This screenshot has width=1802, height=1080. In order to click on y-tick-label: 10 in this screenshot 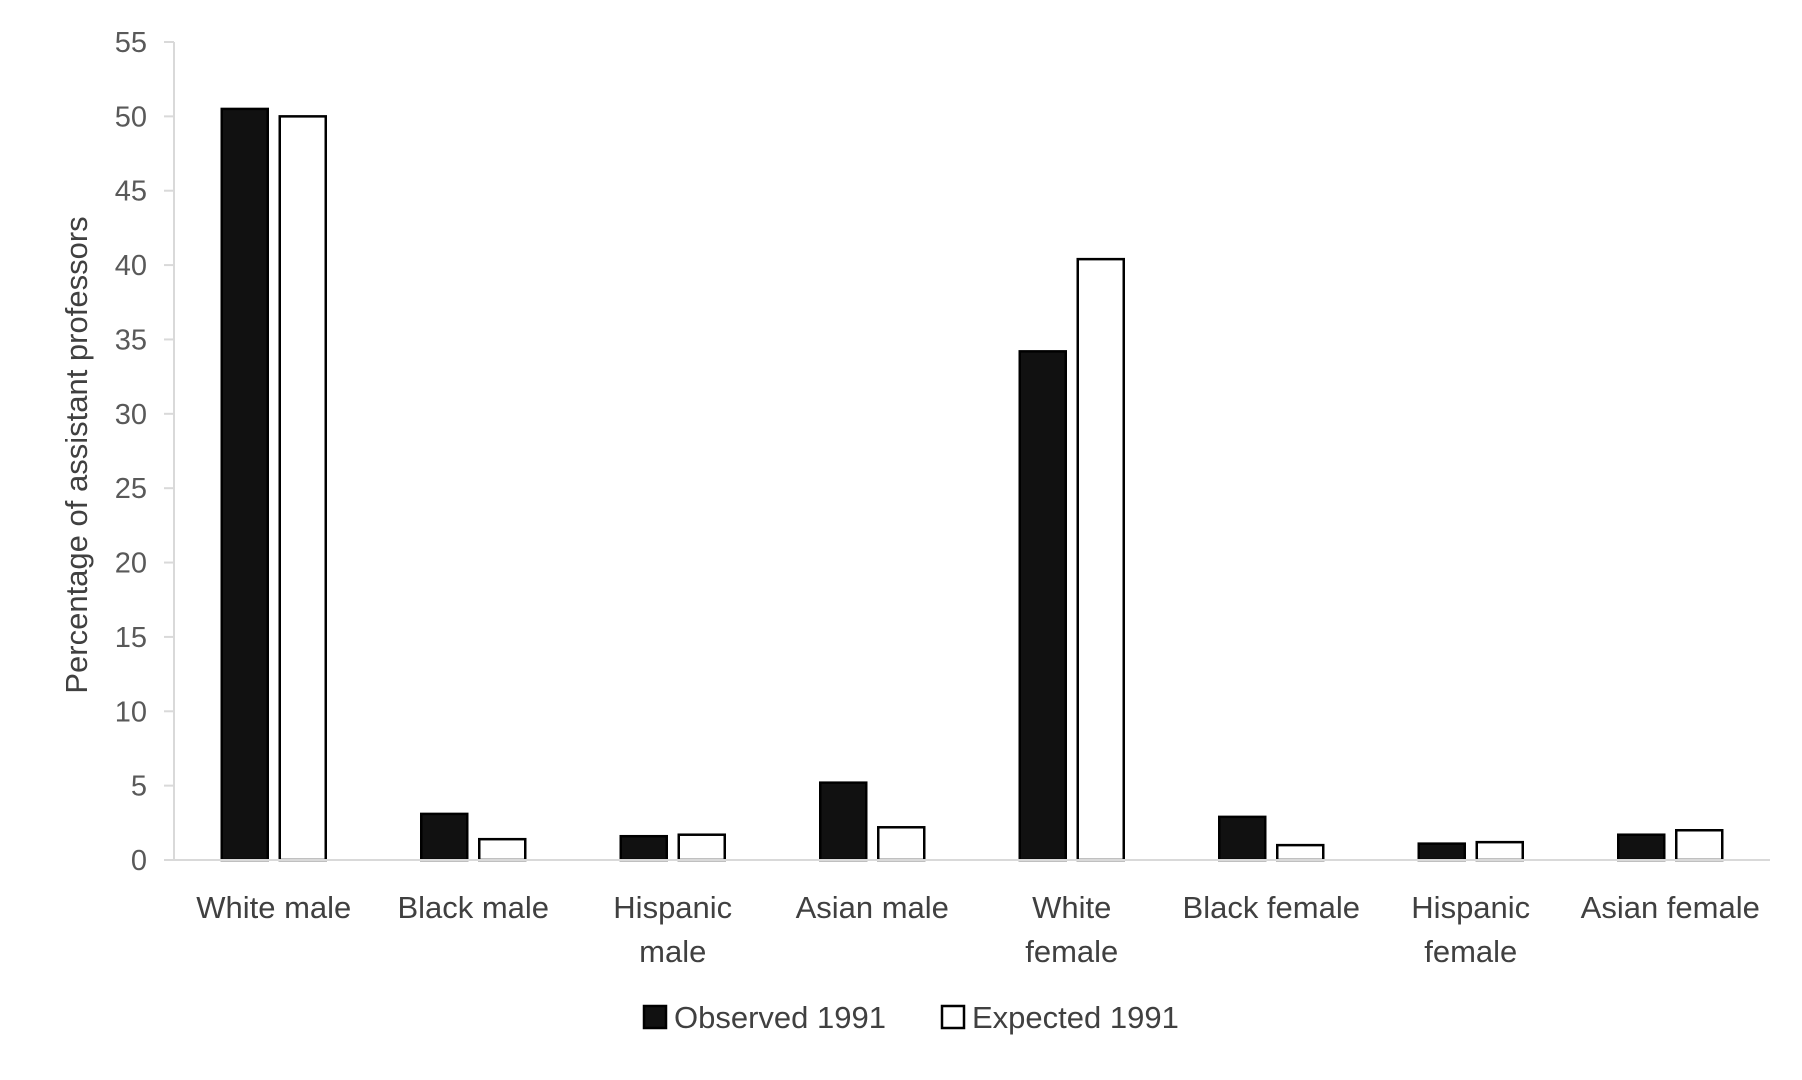, I will do `click(131, 712)`.